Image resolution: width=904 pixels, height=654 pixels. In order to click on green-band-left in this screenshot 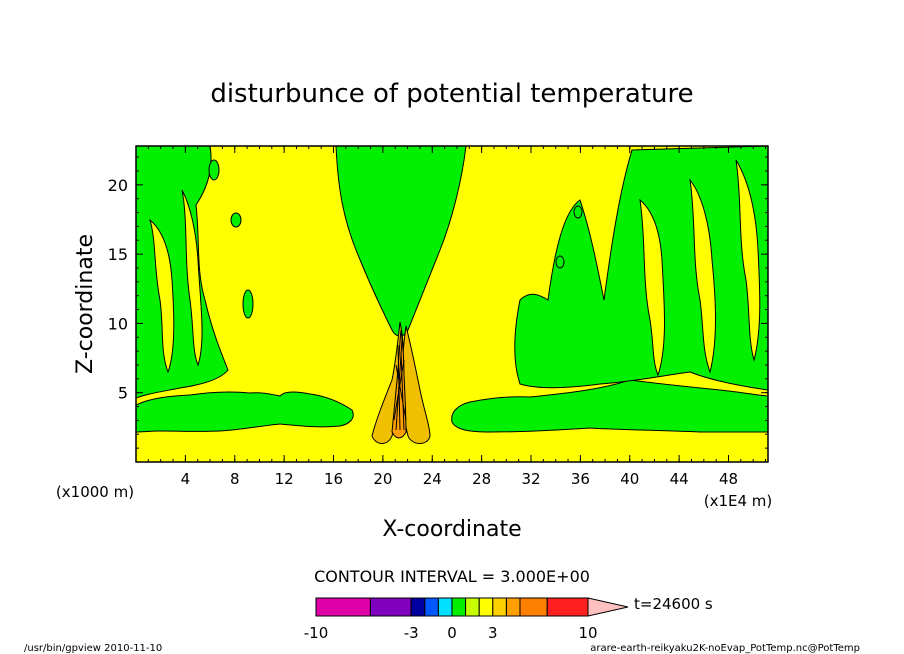, I will do `click(245, 412)`.